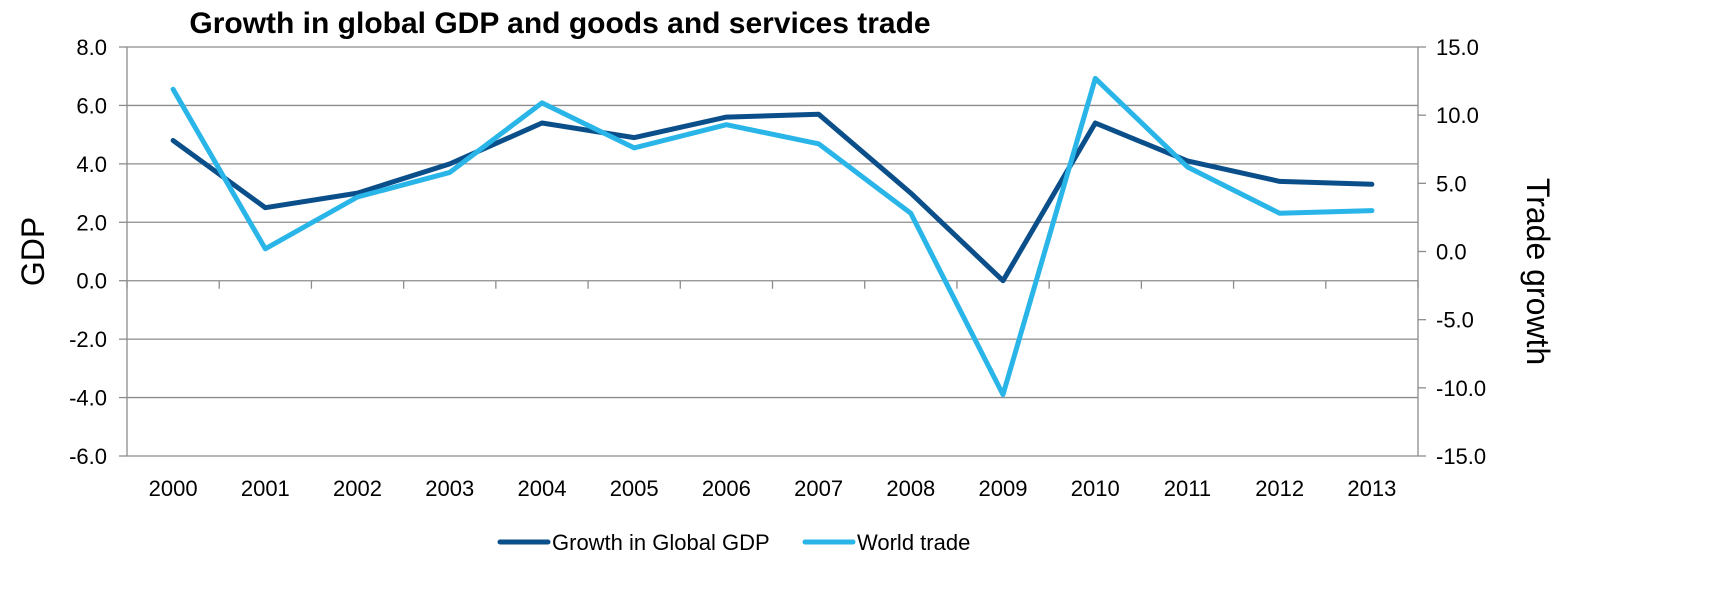 The width and height of the screenshot is (1719, 602). I want to click on right-tick-label: 5.0, so click(1451, 183).